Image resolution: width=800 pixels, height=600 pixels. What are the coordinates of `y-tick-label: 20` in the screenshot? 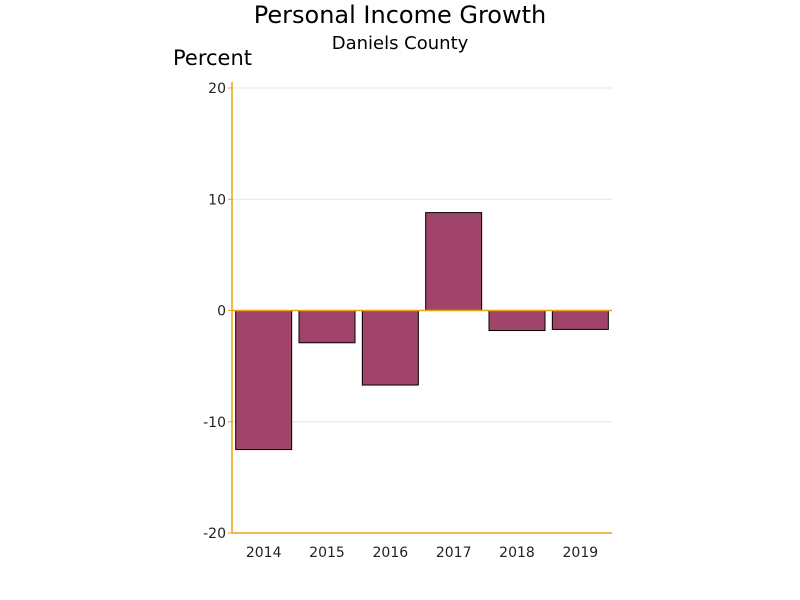 It's located at (217, 89).